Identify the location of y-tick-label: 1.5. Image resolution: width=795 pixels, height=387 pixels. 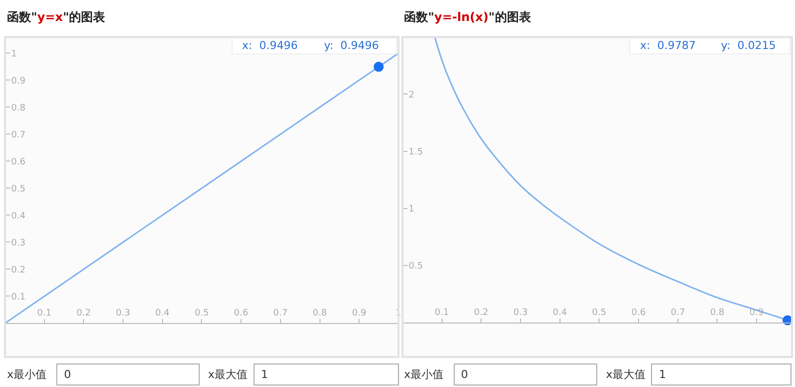
(416, 152).